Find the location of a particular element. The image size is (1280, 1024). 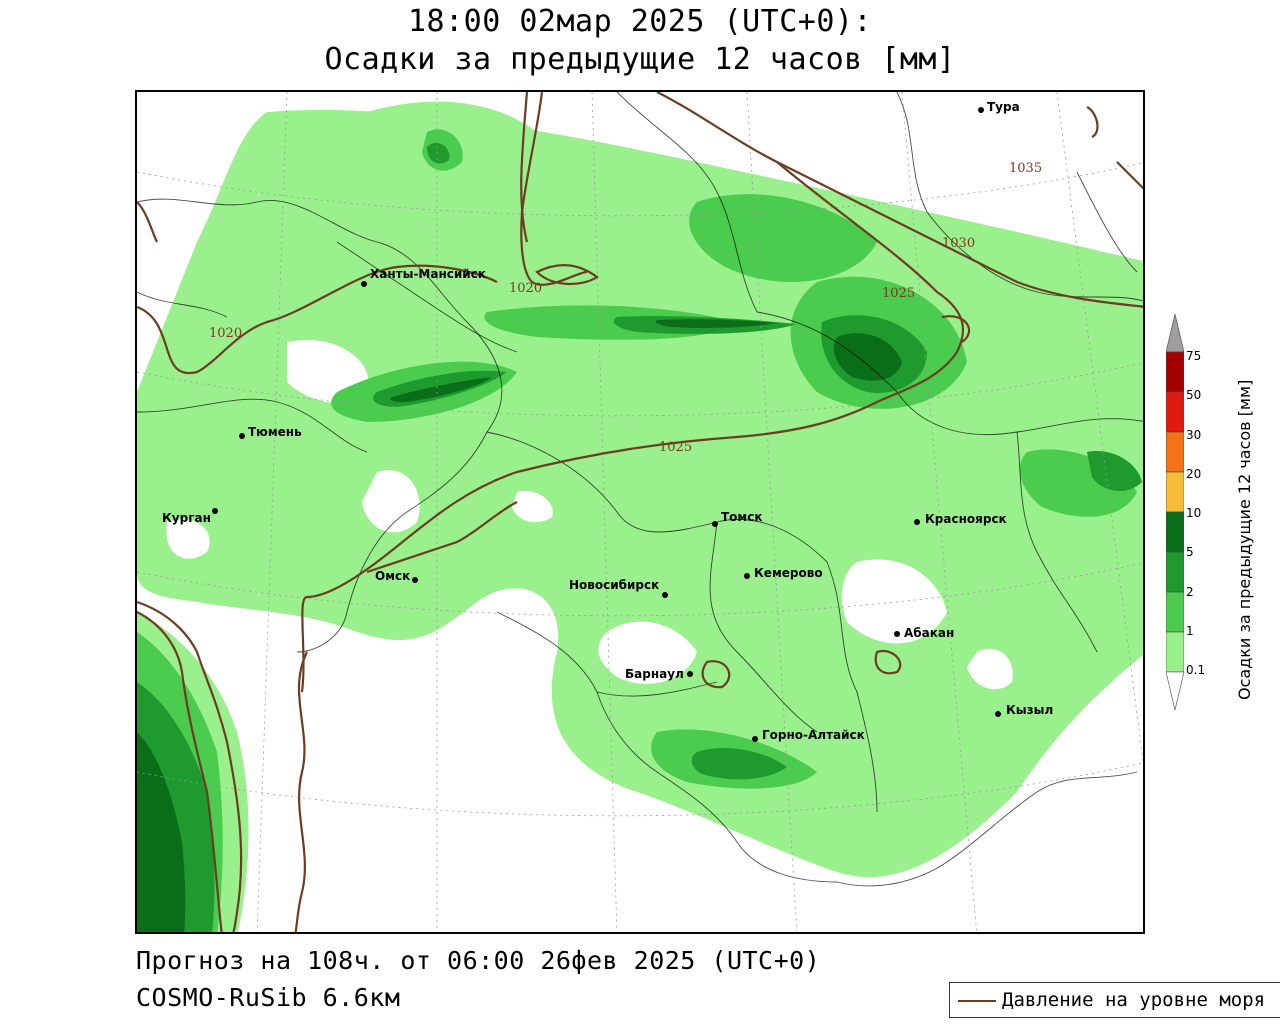

pressure-legend: Давление на уровне моря is located at coordinates (1114, 1000).